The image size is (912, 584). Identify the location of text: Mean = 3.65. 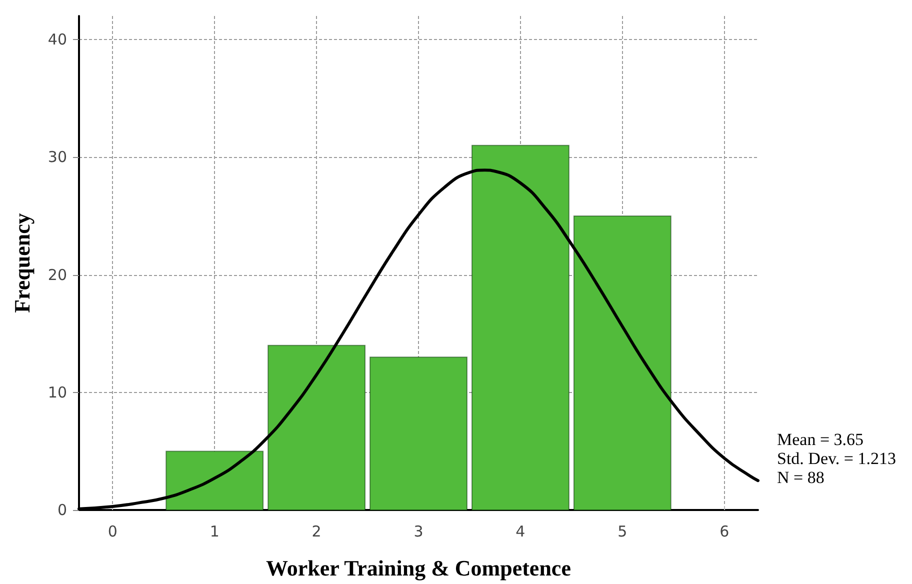
(820, 439).